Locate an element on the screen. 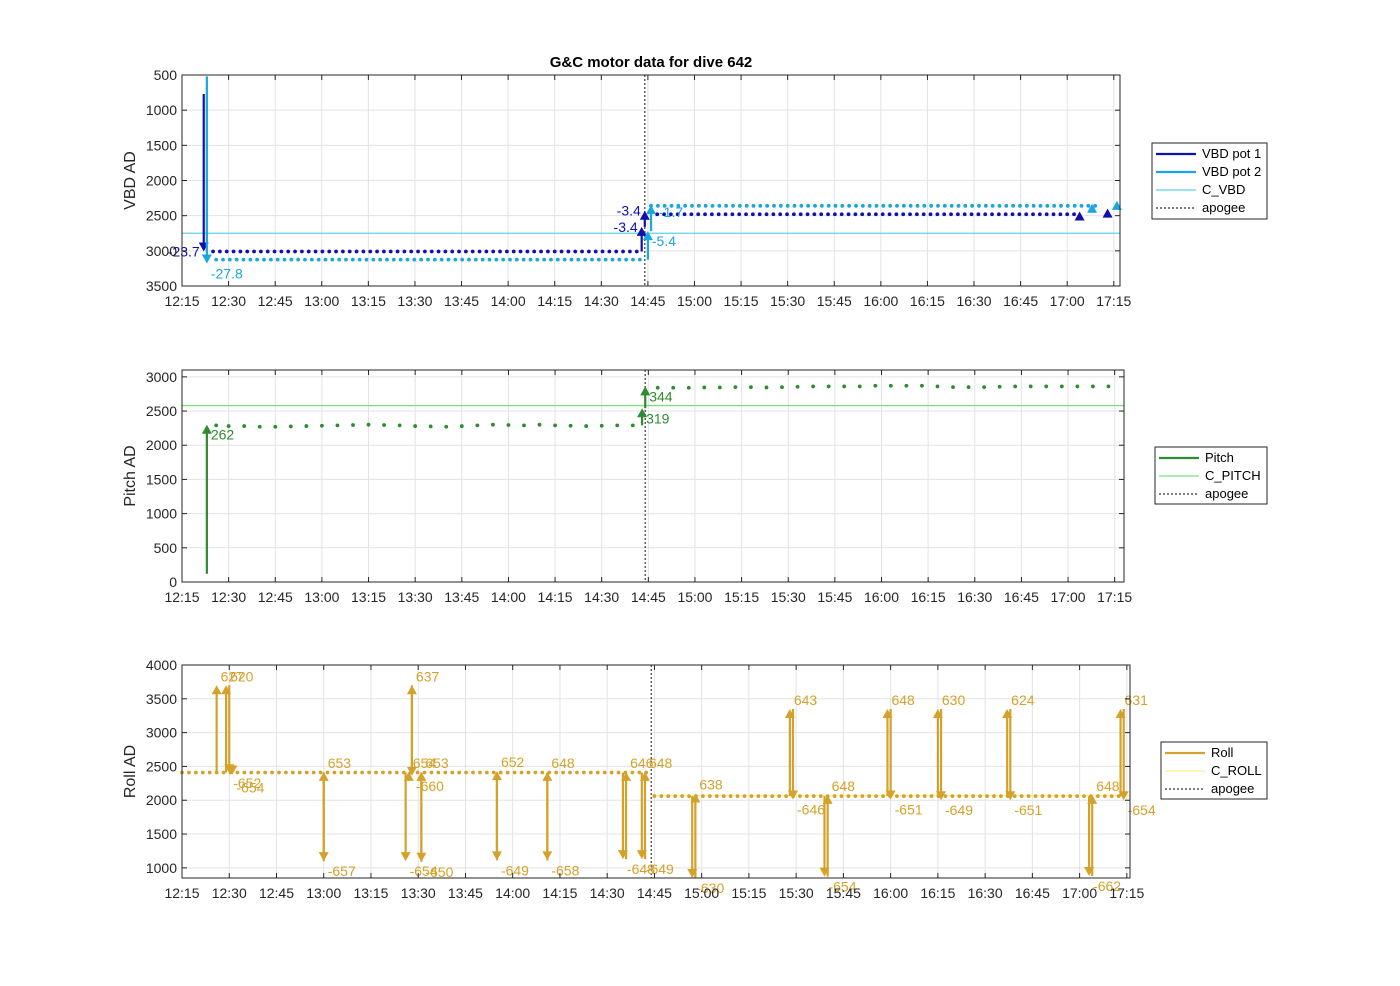 This screenshot has height=986, width=1400. x-tick-label: 17:15 is located at coordinates (1113, 301).